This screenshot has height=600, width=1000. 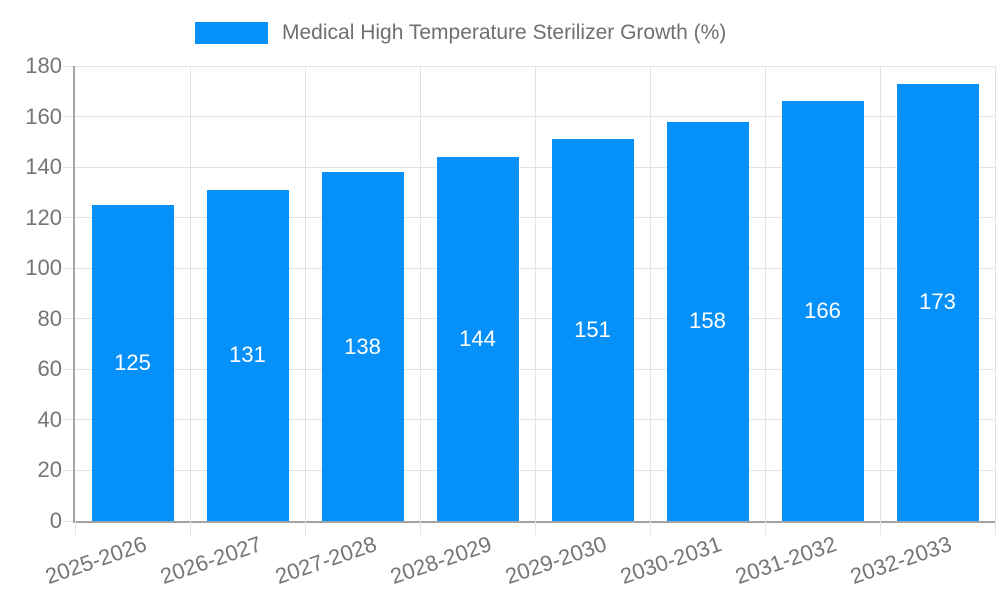 What do you see at coordinates (43, 116) in the screenshot?
I see `y-axis-label: 160` at bounding box center [43, 116].